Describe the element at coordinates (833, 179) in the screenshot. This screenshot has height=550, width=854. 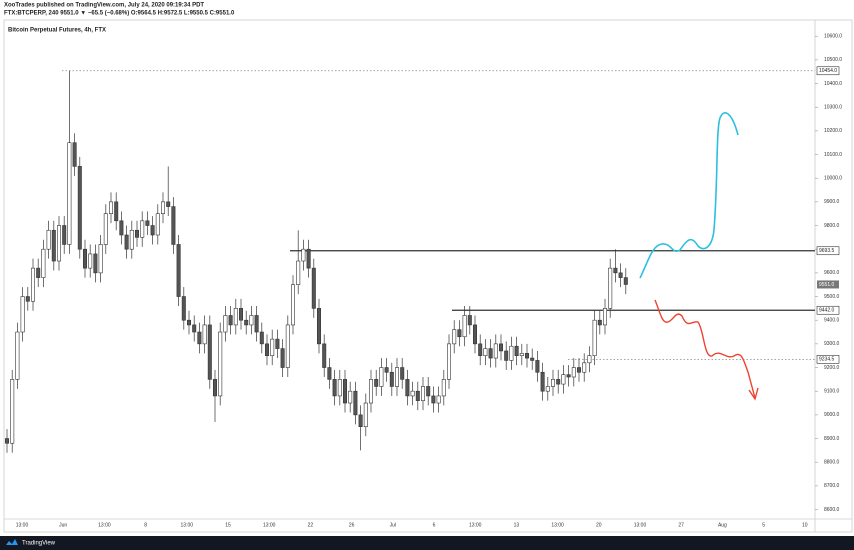
I see `y-tick-label: 10000.0` at that location.